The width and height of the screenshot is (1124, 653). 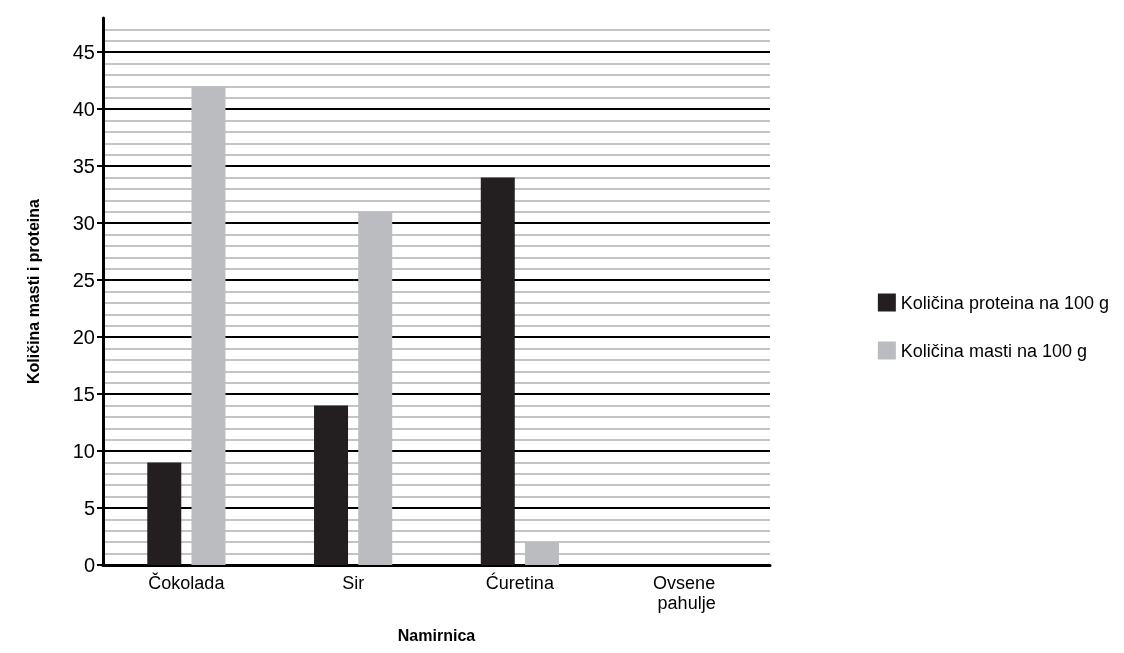 I want to click on x-tick-label: Sir, so click(x=353, y=583).